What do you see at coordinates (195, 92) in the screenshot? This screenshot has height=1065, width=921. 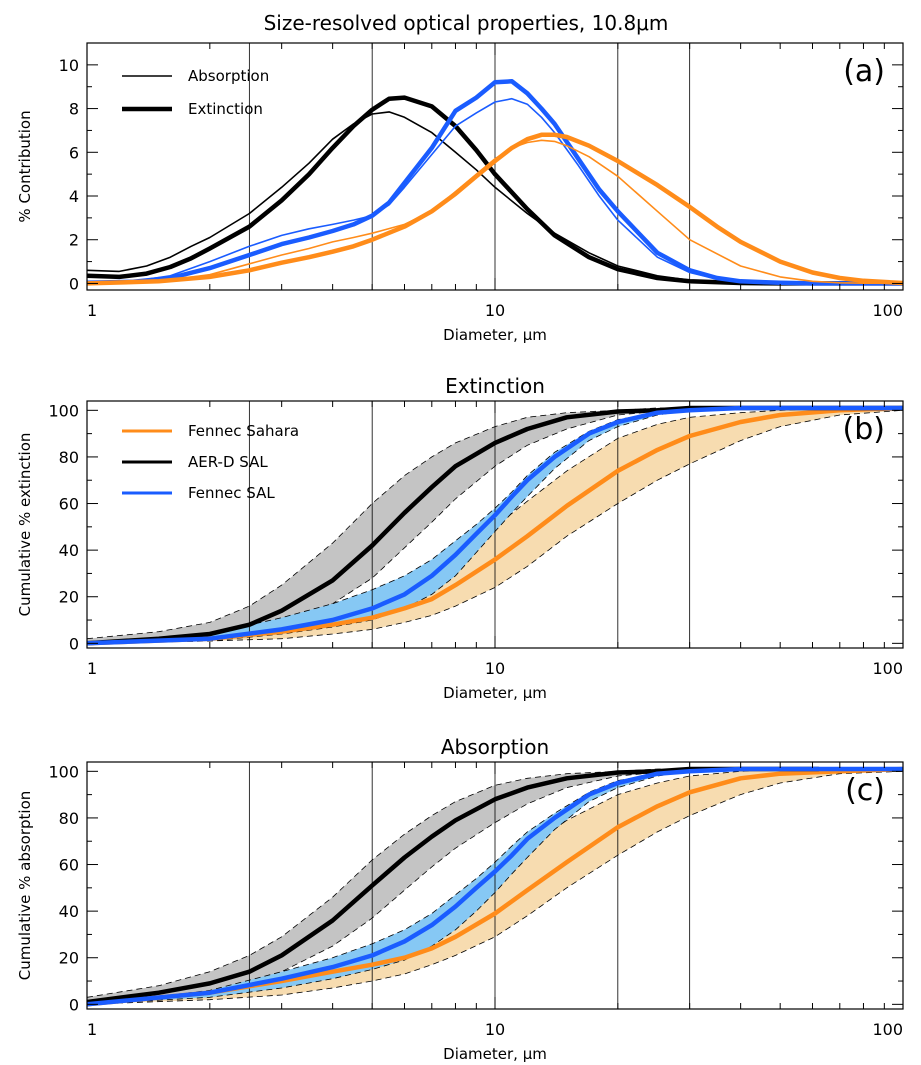 I see `panel-a-legend: Absorption Extinction` at bounding box center [195, 92].